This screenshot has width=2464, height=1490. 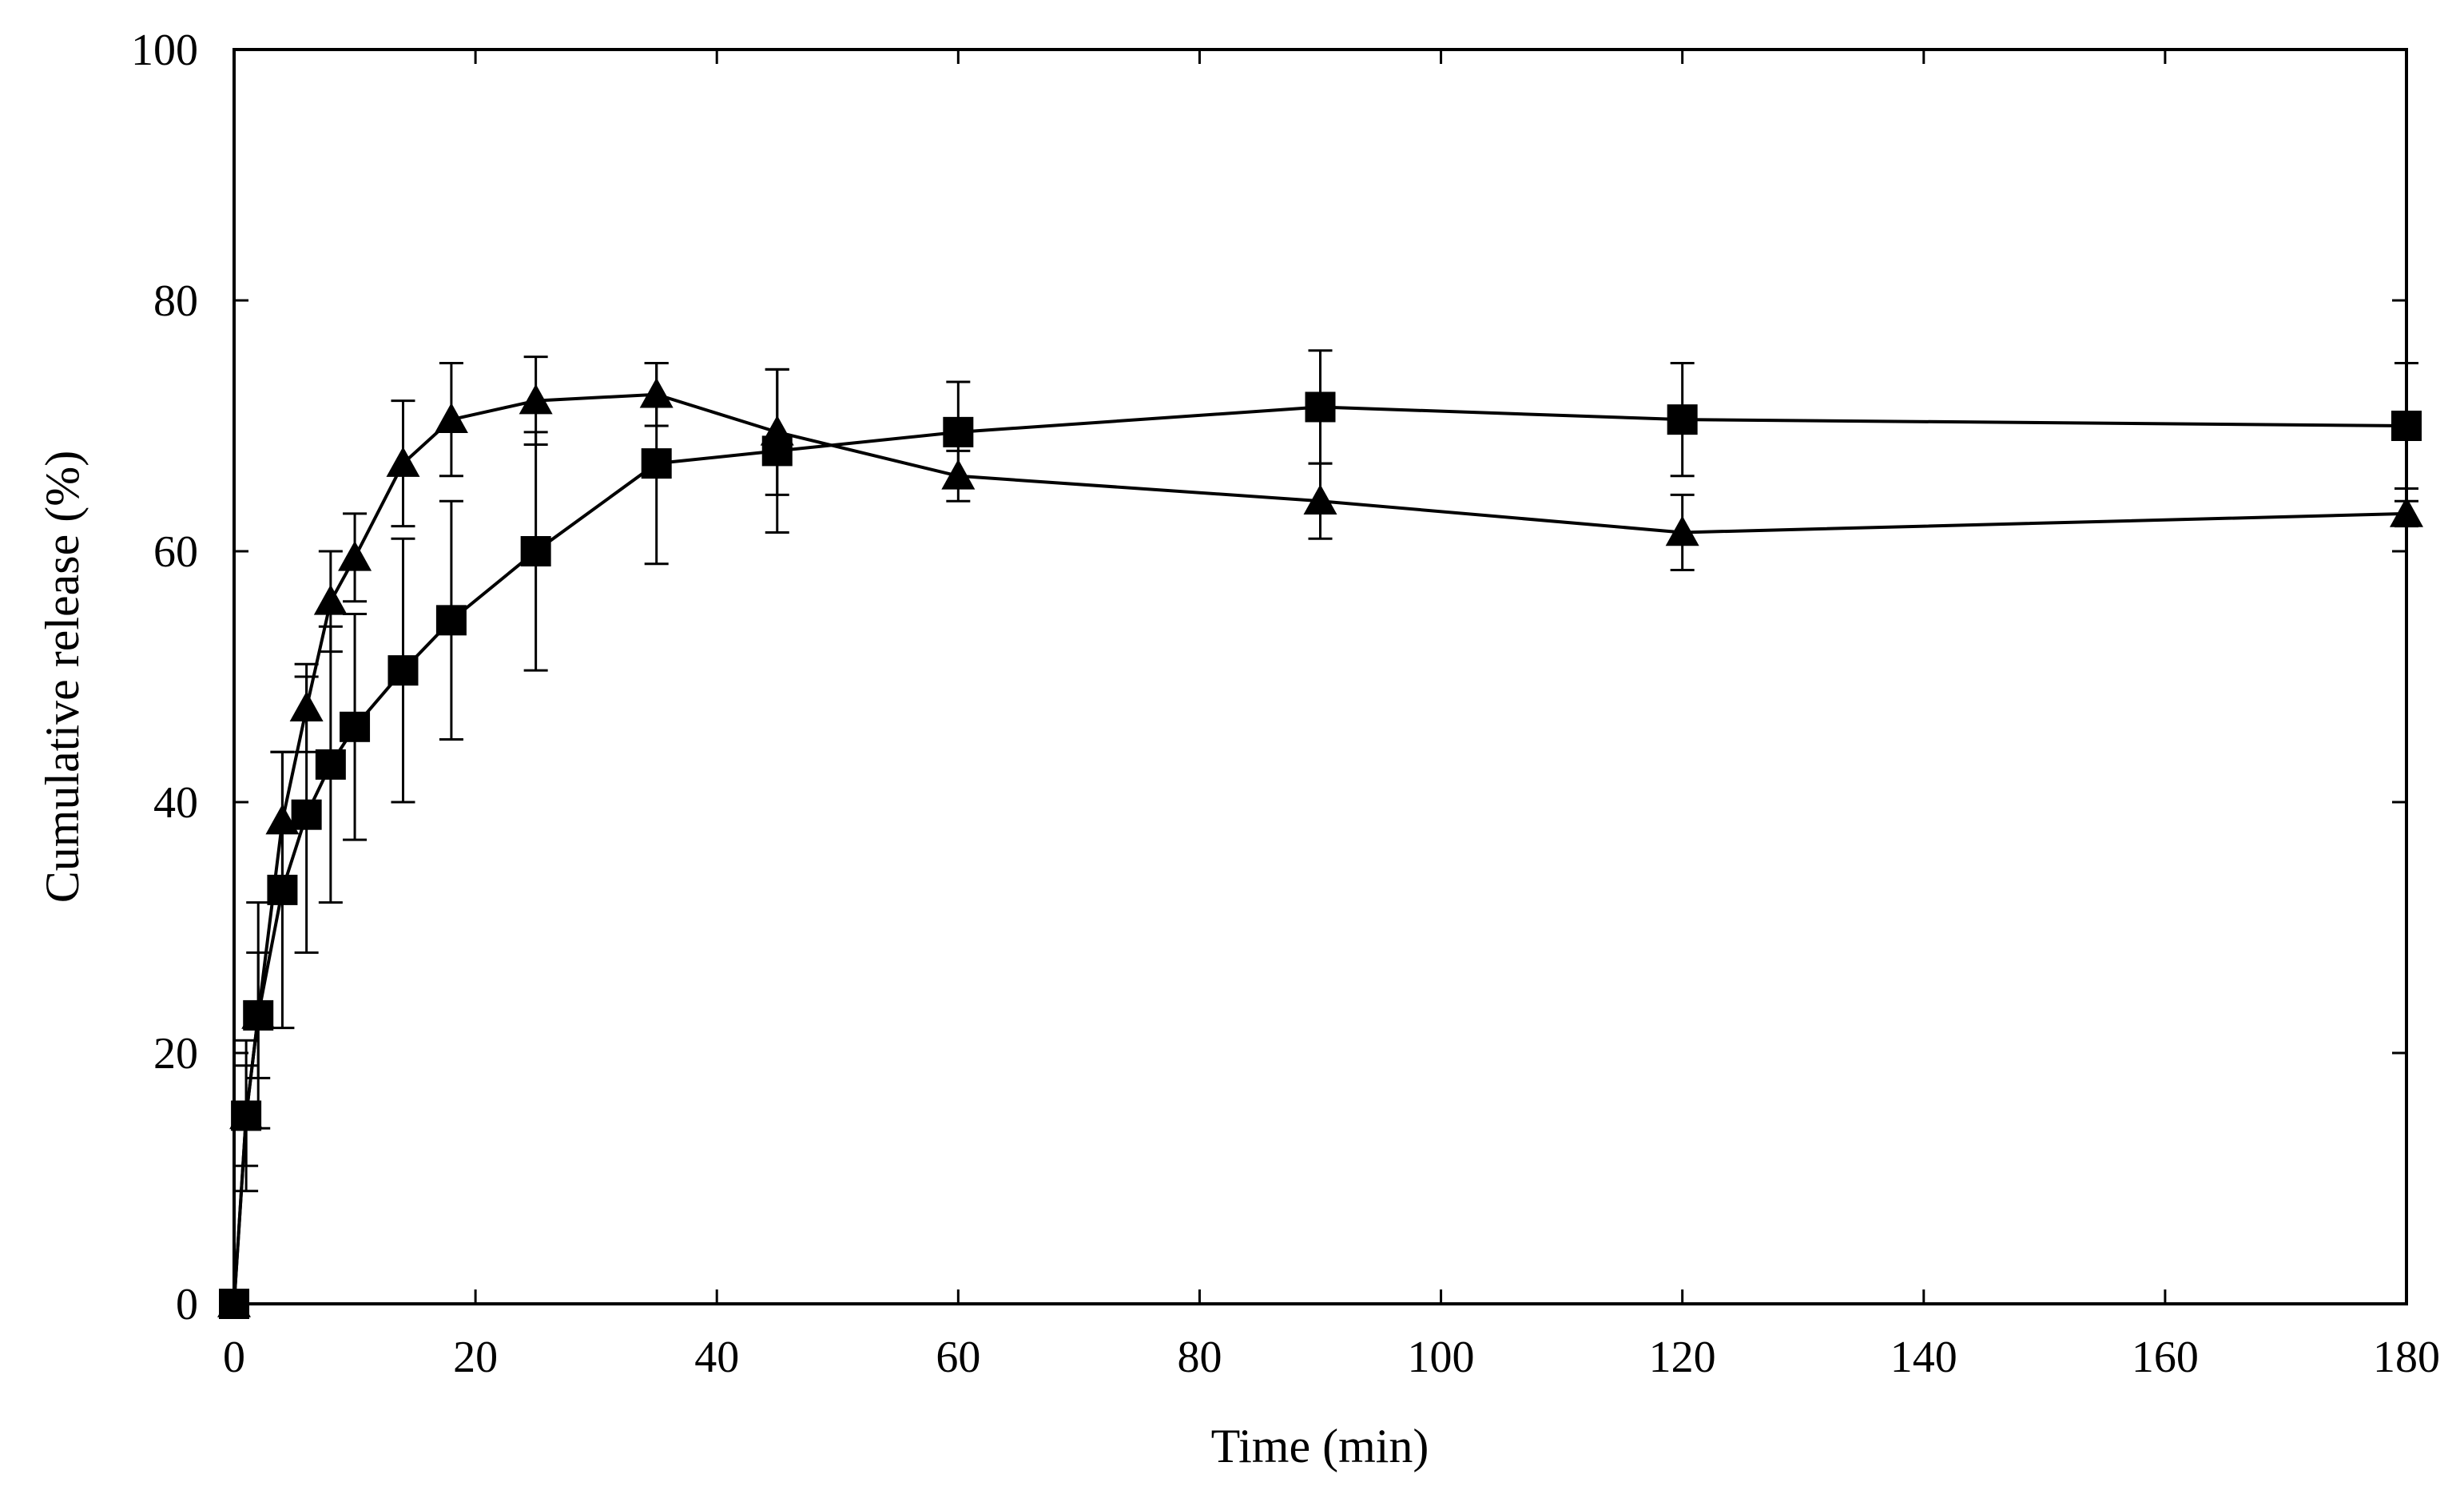 I want to click on y-tick-label: 80, so click(x=176, y=301).